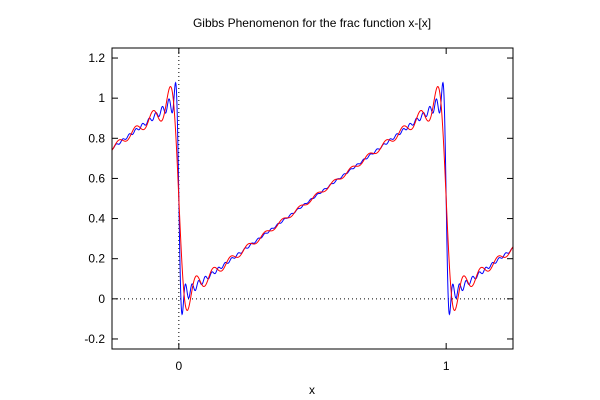 Image resolution: width=600 pixels, height=400 pixels. What do you see at coordinates (96, 219) in the screenshot?
I see `y-tick-label: 0.4` at bounding box center [96, 219].